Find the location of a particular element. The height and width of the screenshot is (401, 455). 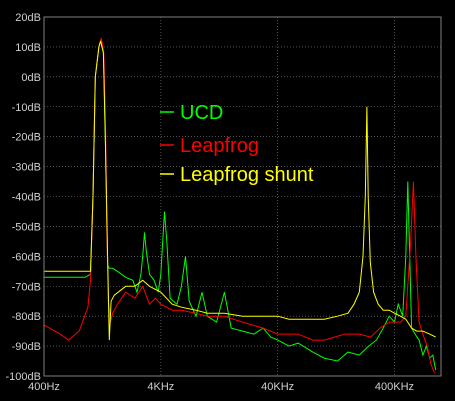

y-tick-label: -70dB is located at coordinates (26, 287).